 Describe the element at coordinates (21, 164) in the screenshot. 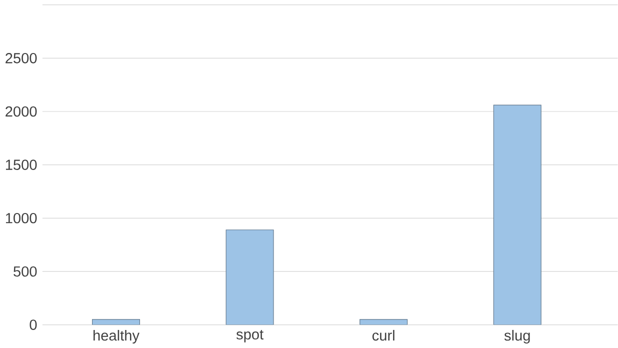

I see `y-tick-label: 1500` at that location.